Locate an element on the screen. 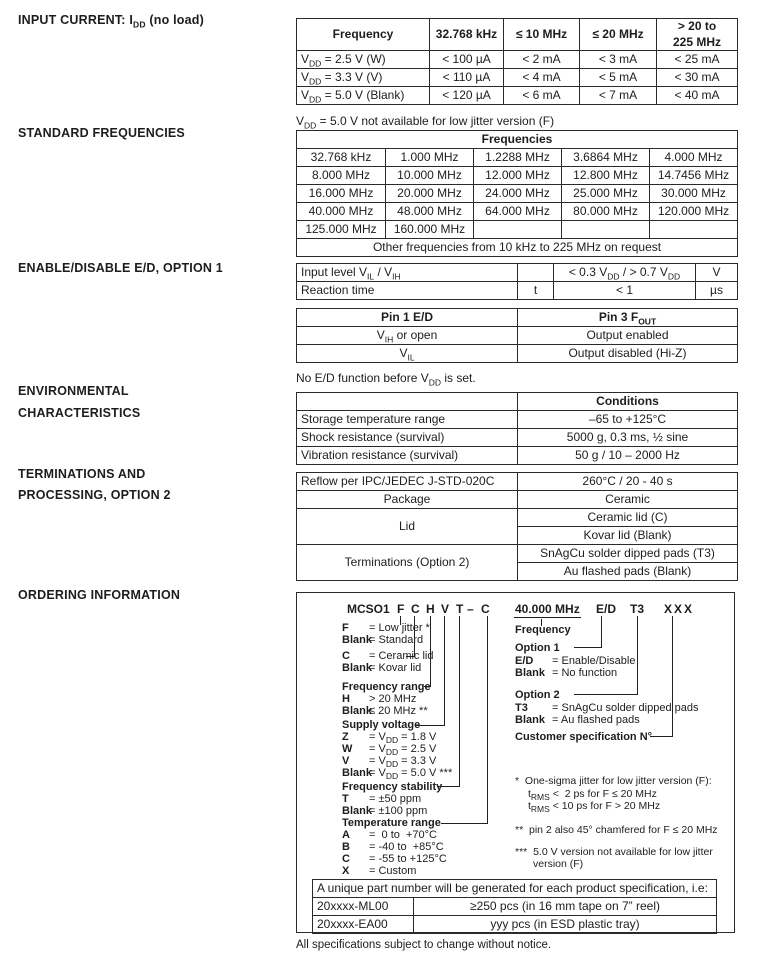  section-title-input-current: INPUT CURRENT: IDD (no load) is located at coordinates (111, 21).